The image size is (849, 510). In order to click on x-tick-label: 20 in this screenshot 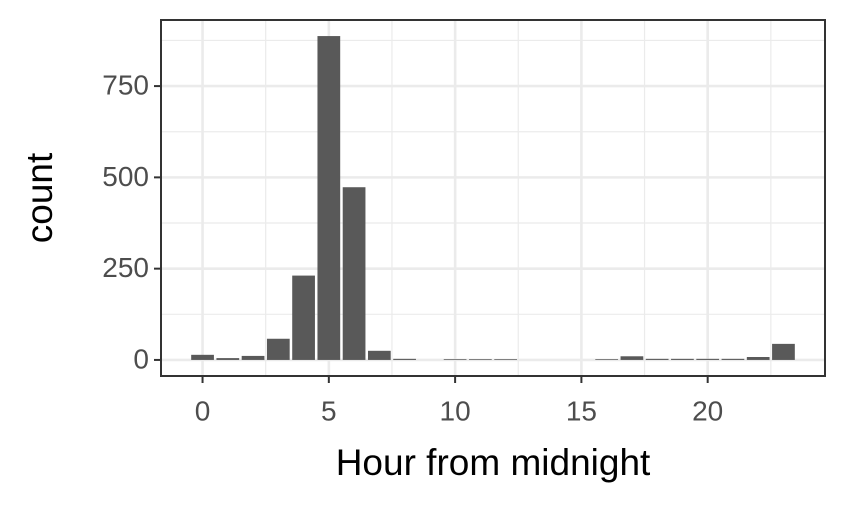, I will do `click(707, 410)`.